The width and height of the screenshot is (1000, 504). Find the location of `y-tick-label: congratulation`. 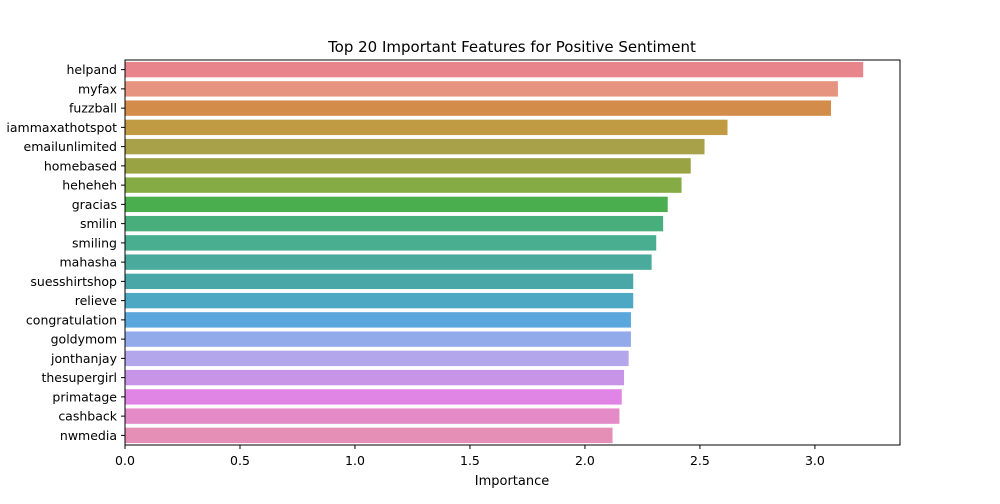

y-tick-label: congratulation is located at coordinates (71, 319).